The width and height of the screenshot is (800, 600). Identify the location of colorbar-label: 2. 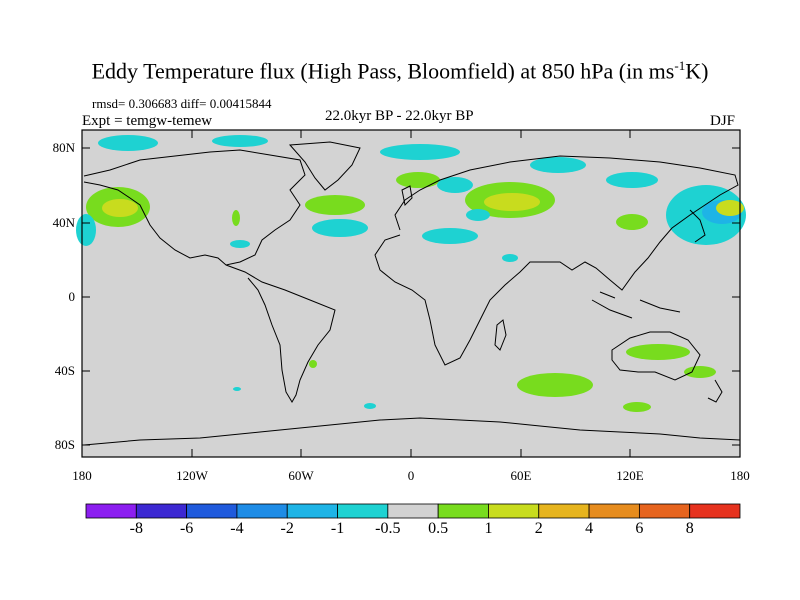
(538, 528).